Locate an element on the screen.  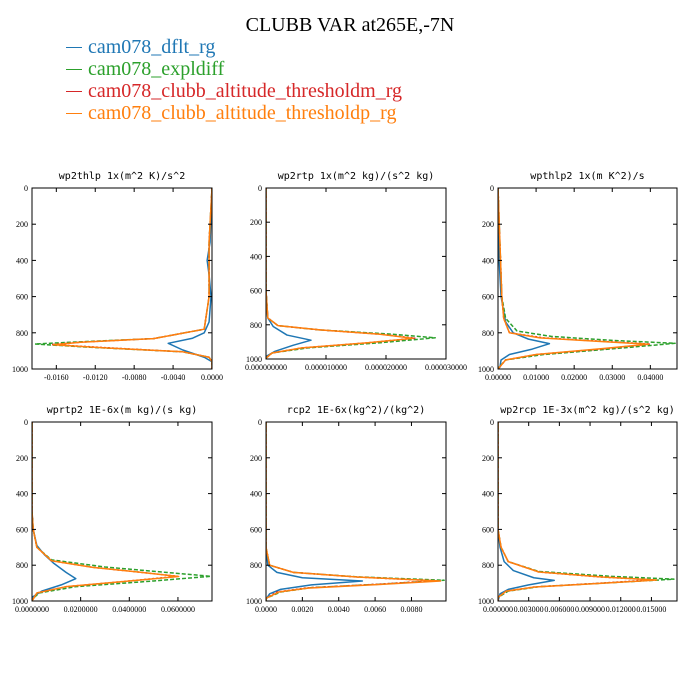
legend-line-dflt is located at coordinates (74, 47).